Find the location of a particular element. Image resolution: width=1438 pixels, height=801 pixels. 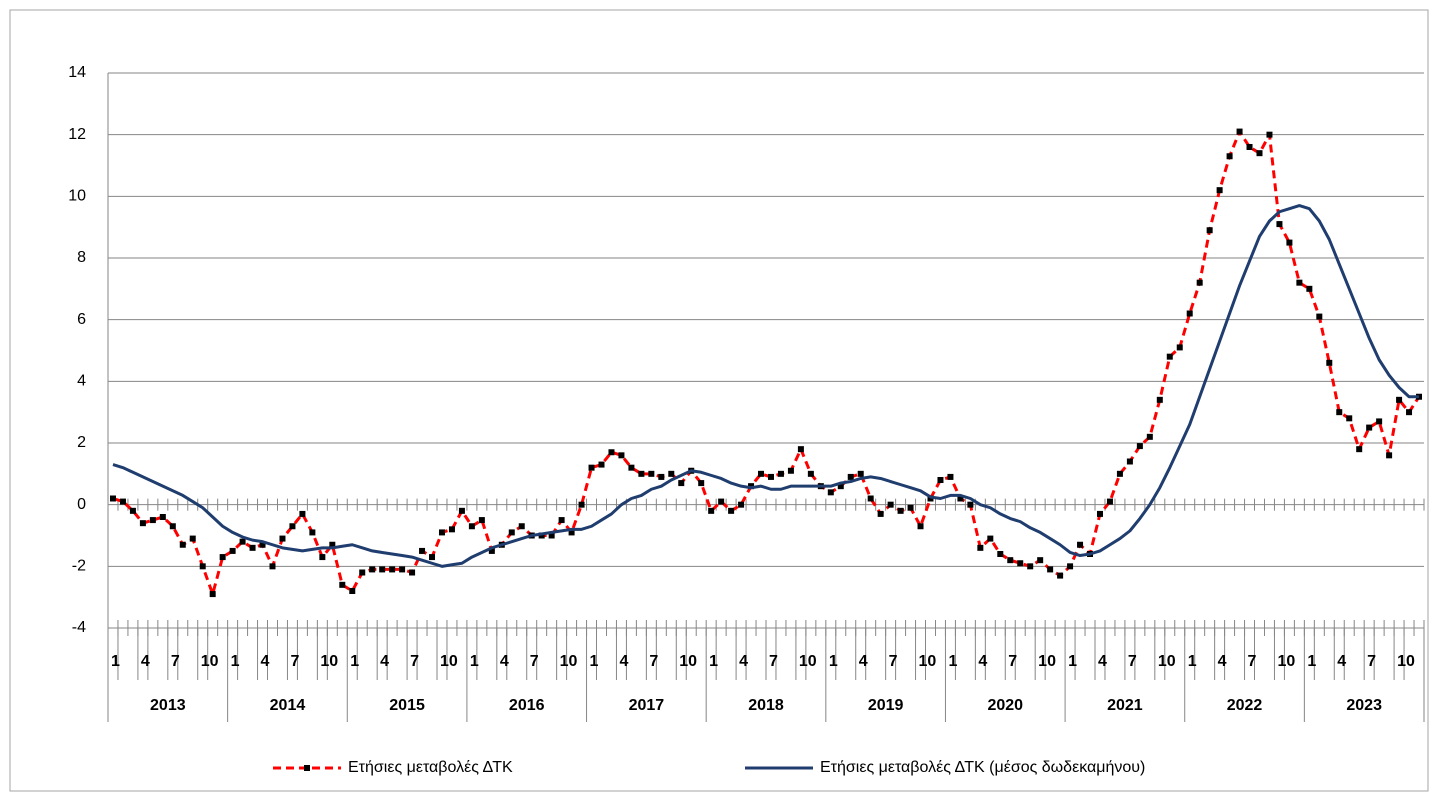

year-label: 2015 is located at coordinates (407, 705).